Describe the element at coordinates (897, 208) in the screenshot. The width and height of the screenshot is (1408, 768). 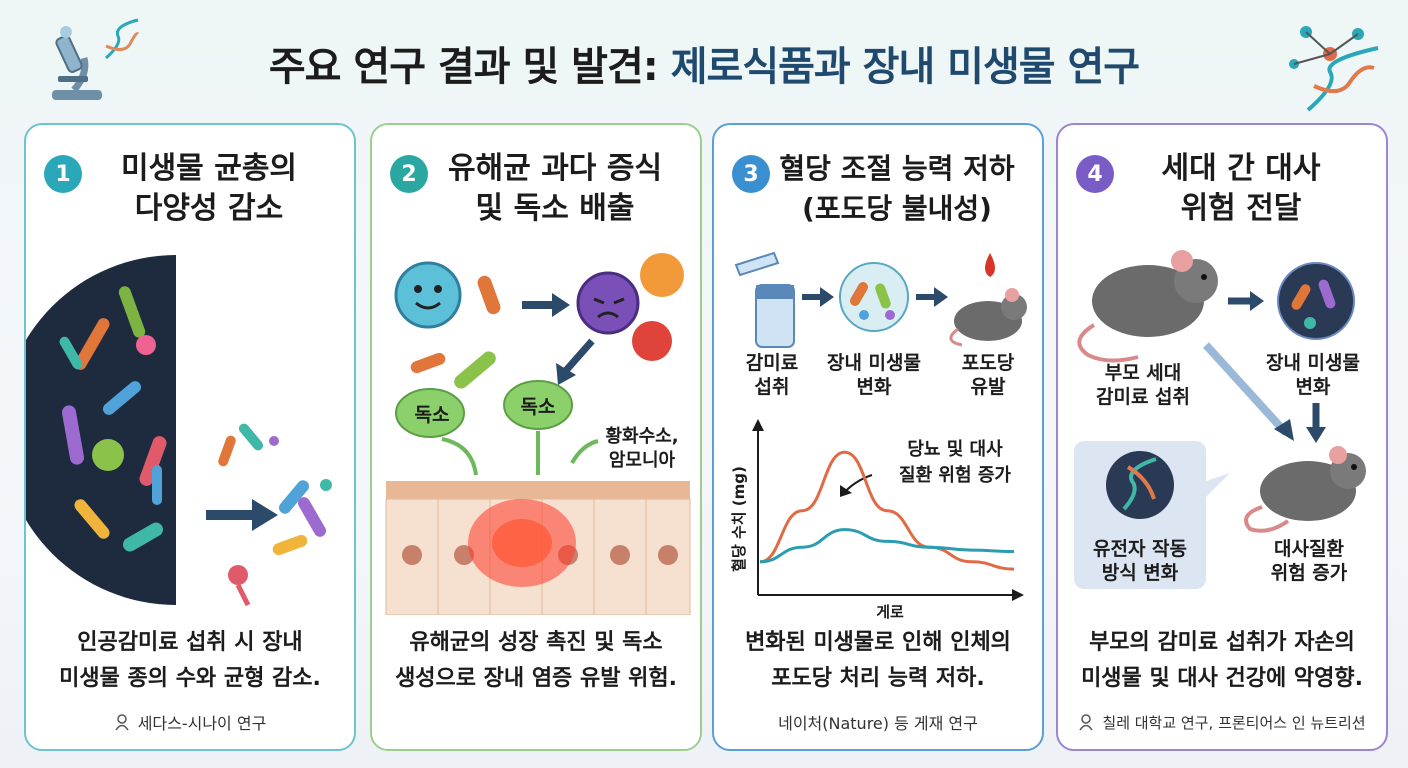
I see `card-title-line2: (포도당 불내성)` at that location.